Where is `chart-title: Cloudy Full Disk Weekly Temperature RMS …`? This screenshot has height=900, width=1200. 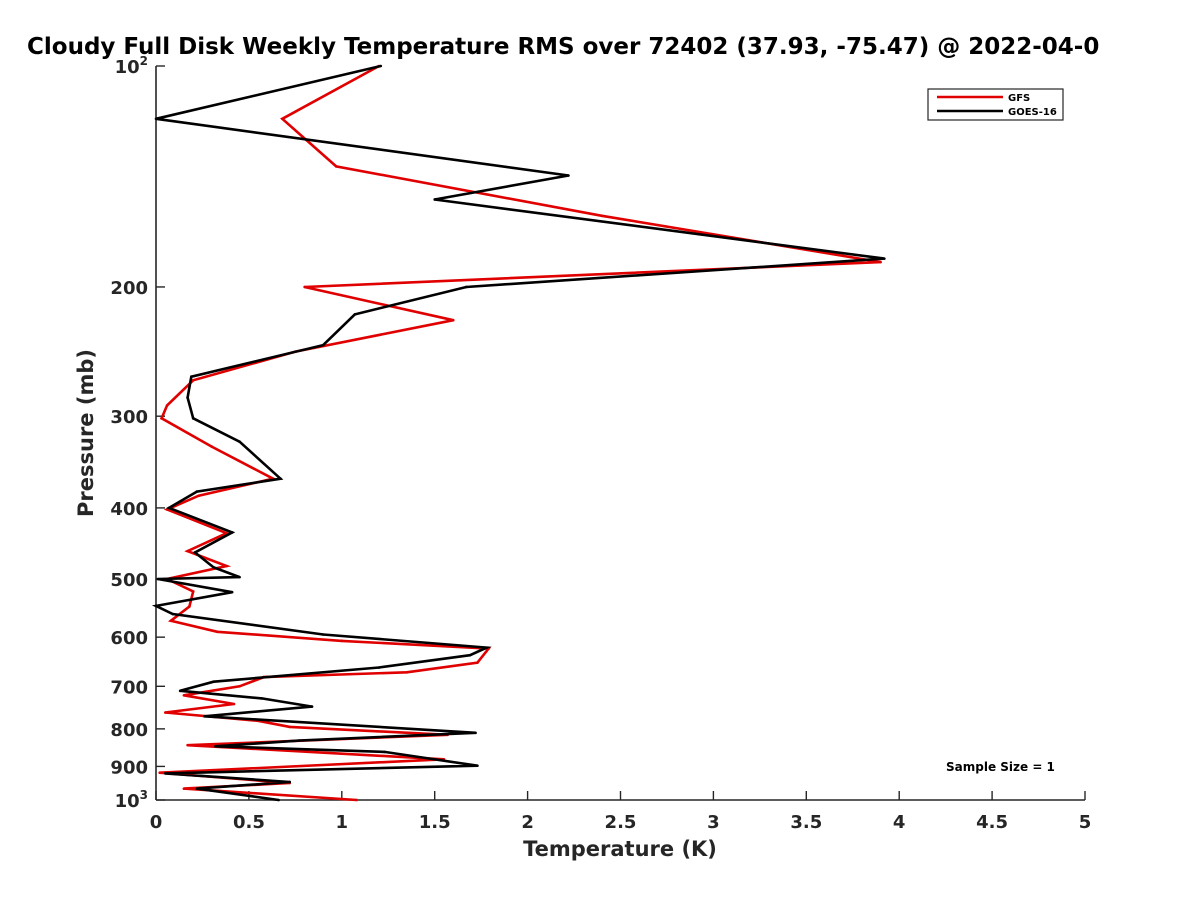 chart-title: Cloudy Full Disk Weekly Temperature RMS … is located at coordinates (563, 47).